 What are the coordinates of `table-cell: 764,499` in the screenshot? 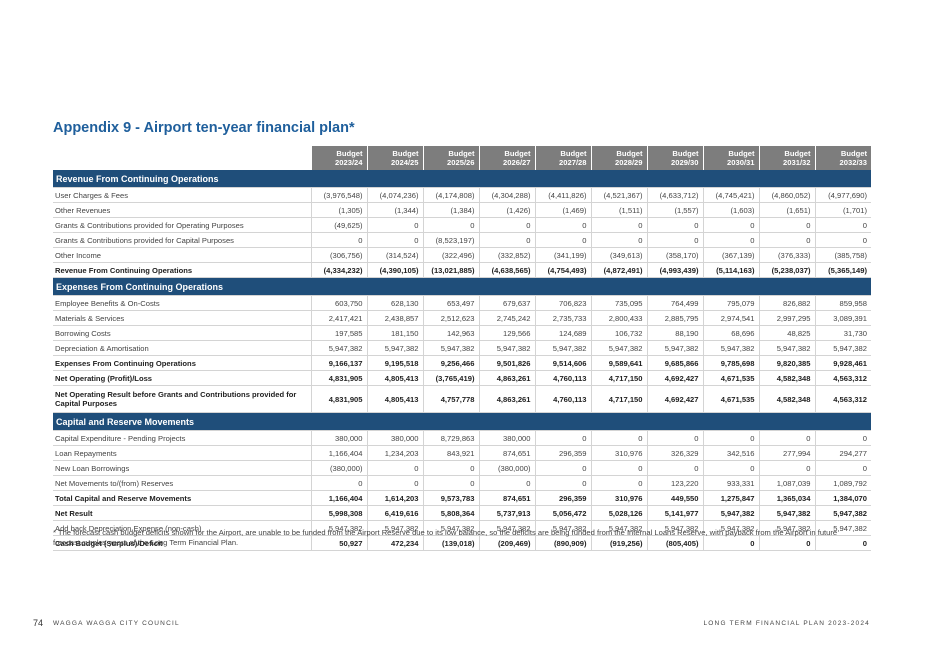 It's located at (675, 303).